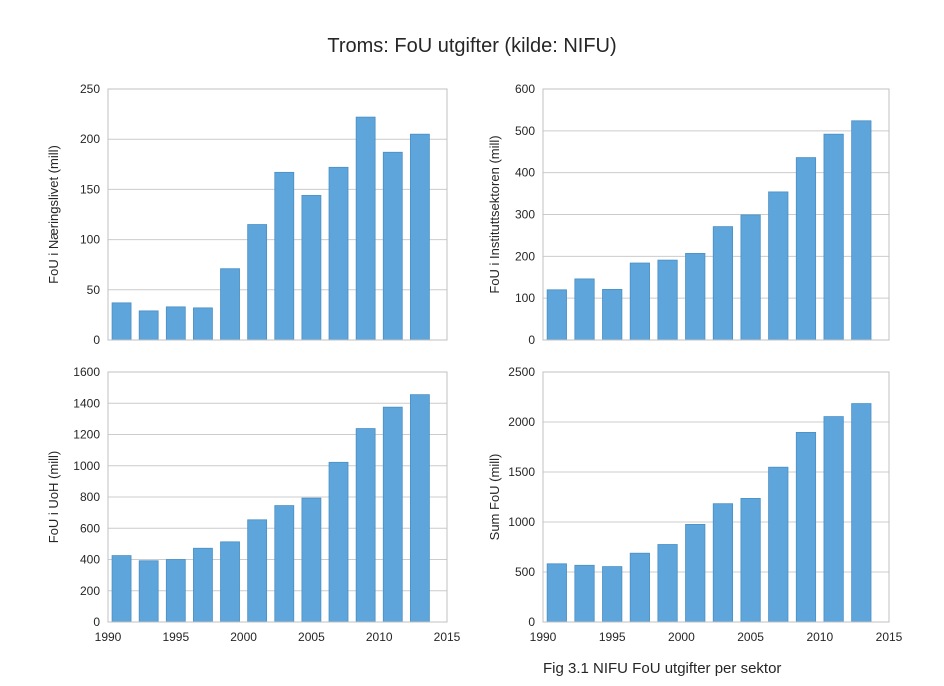 This screenshot has height=686, width=944. Describe the element at coordinates (86, 372) in the screenshot. I see `y-tick-label: 1600` at that location.